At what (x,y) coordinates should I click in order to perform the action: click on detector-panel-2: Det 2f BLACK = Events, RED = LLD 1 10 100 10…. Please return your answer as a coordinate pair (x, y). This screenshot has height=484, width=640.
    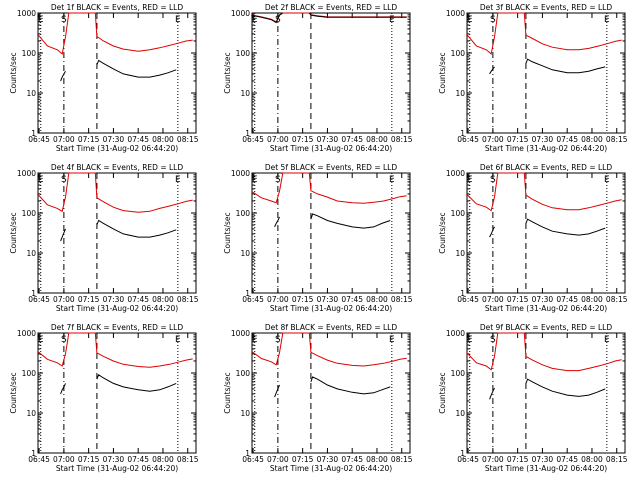
    Looking at the image, I should click on (318, 78).